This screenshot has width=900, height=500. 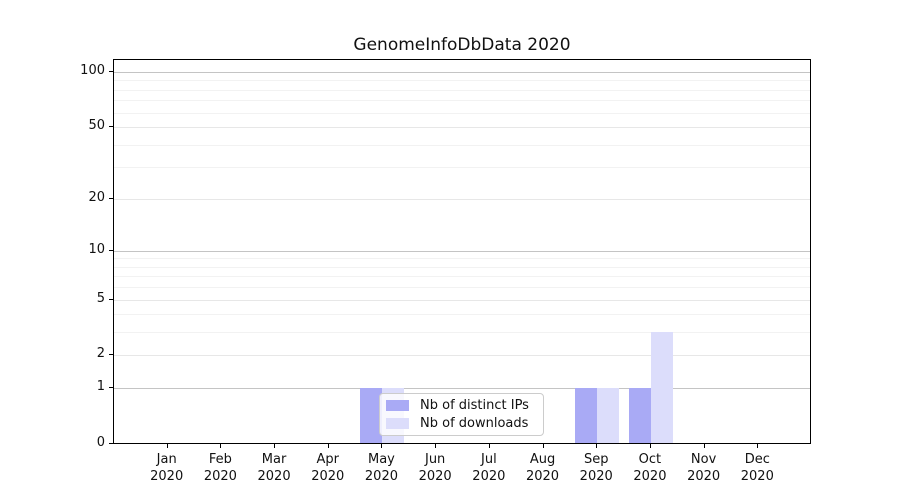 What do you see at coordinates (650, 459) in the screenshot?
I see `x-tick-month: Oct` at bounding box center [650, 459].